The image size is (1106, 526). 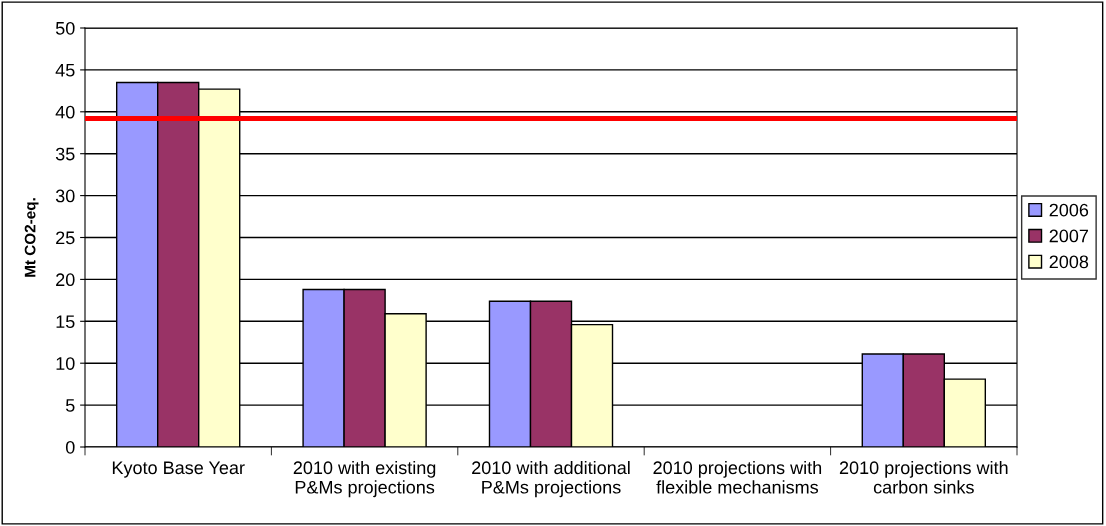 I want to click on y-tick-label: 5, so click(x=70, y=405).